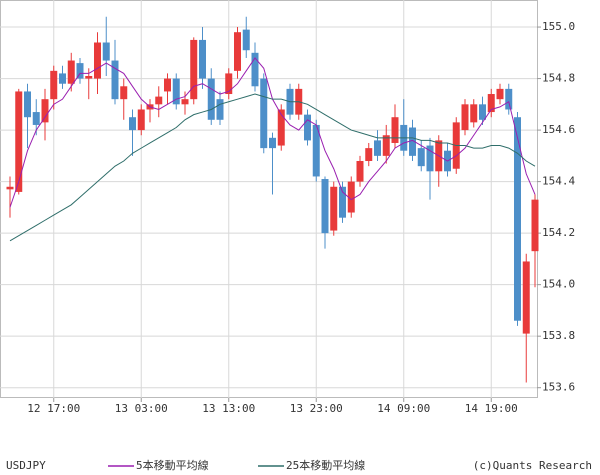 This screenshot has width=600, height=475. I want to click on x-tick-label: 12 17:00, so click(53, 408).